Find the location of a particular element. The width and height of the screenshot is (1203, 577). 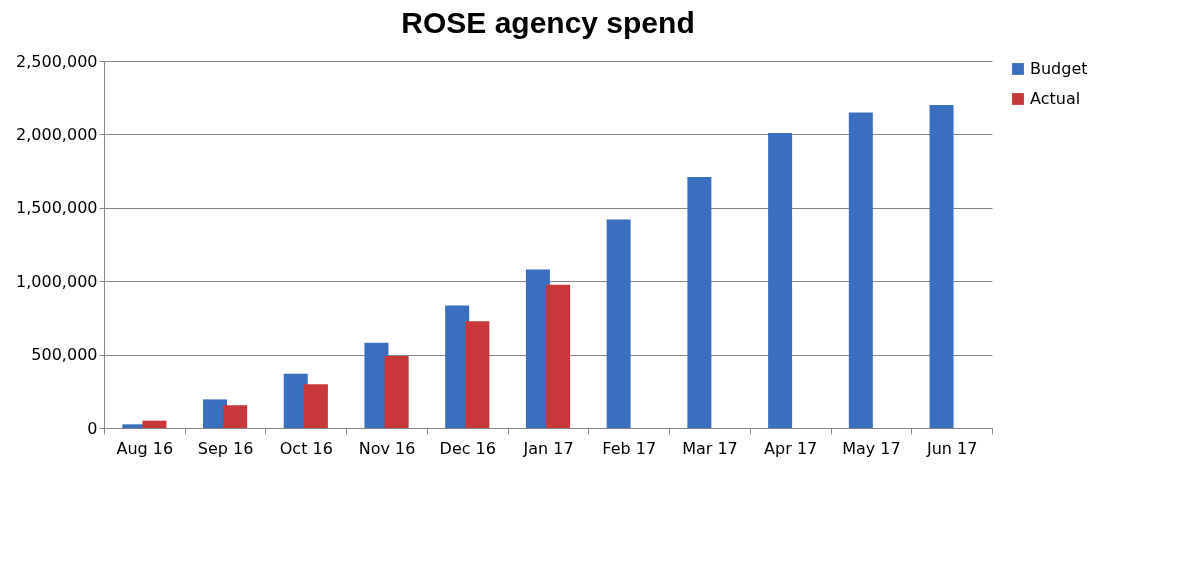

x-tick-label: May 17 is located at coordinates (871, 448).